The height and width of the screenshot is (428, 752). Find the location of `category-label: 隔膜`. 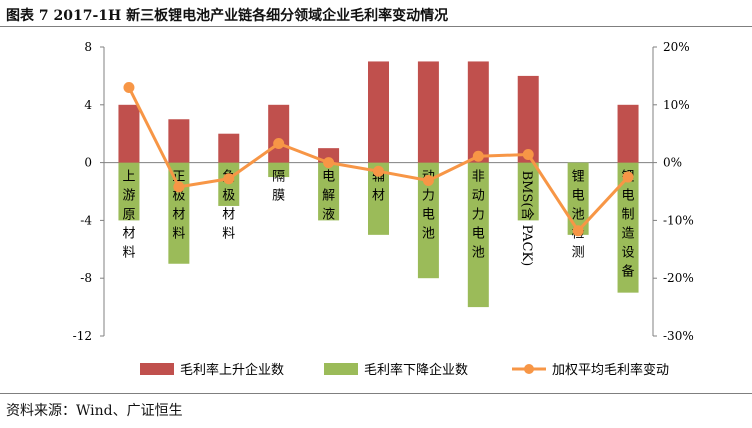

category-label: 隔膜 is located at coordinates (278, 187).